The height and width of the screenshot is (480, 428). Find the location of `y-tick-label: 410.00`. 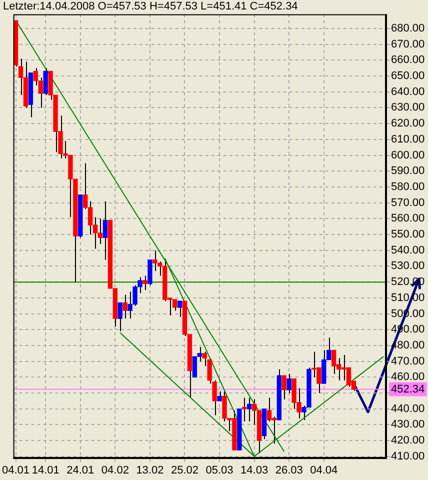

y-tick-label: 410.00 is located at coordinates (408, 456).